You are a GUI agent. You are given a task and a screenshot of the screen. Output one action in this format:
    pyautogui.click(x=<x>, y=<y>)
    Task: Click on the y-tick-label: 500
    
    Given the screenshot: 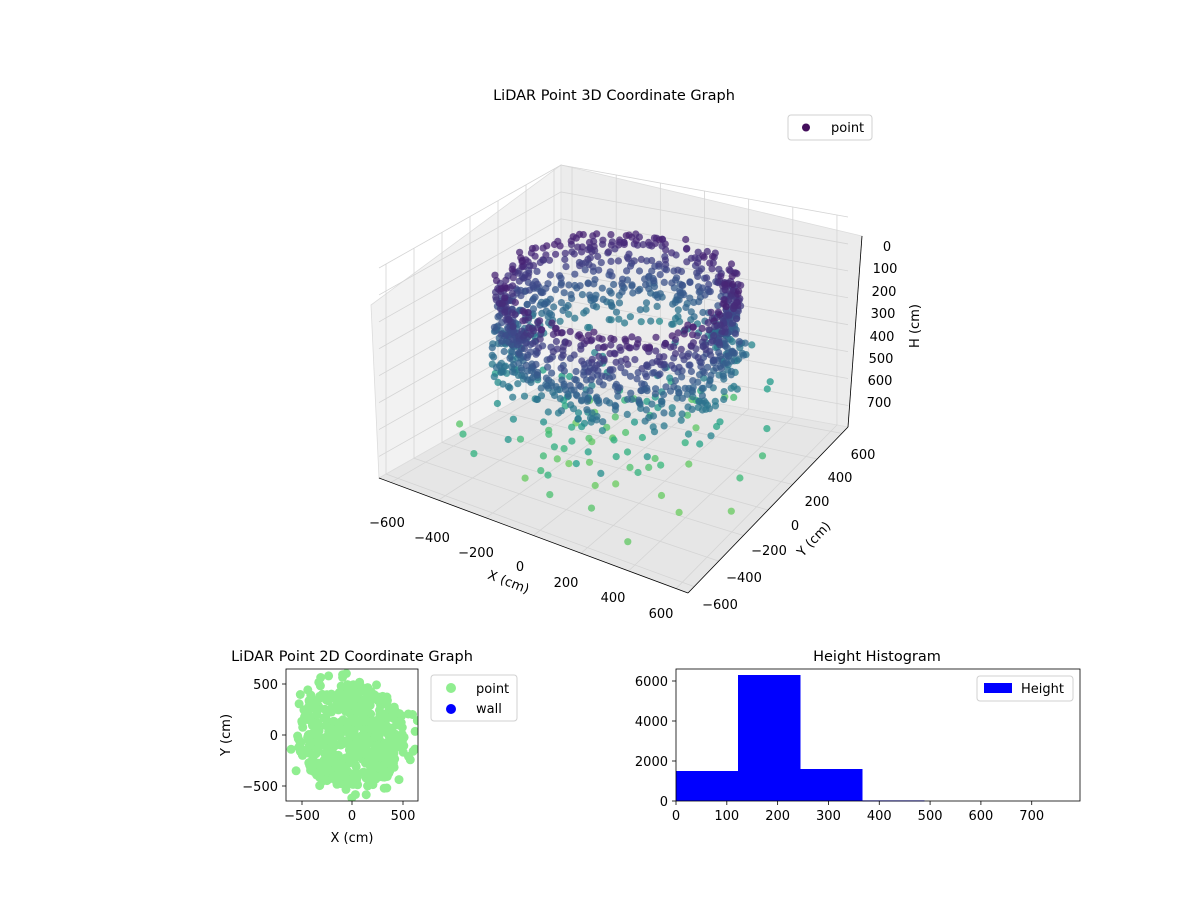 What is the action you would take?
    pyautogui.click(x=265, y=685)
    